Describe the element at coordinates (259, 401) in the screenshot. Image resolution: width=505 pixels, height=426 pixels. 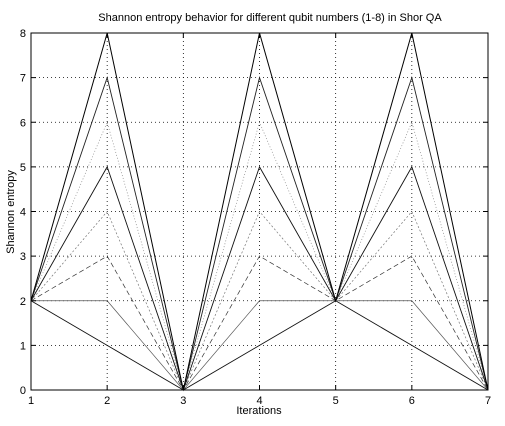
I see `x-tick-label: 4` at that location.